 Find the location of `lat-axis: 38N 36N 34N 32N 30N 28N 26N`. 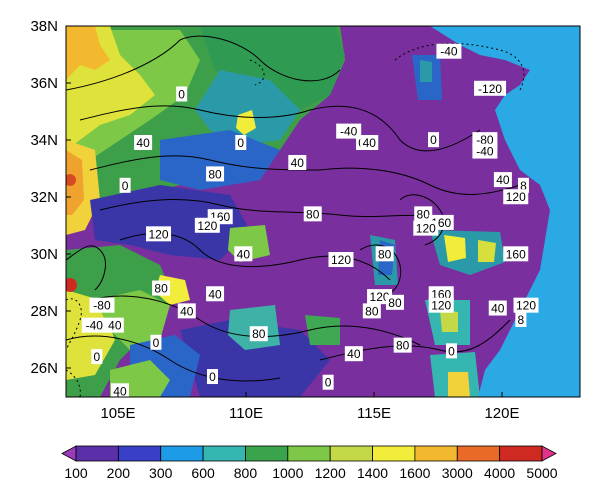

lat-axis: 38N 36N 34N 32N 30N 28N 26N is located at coordinates (50, 197).